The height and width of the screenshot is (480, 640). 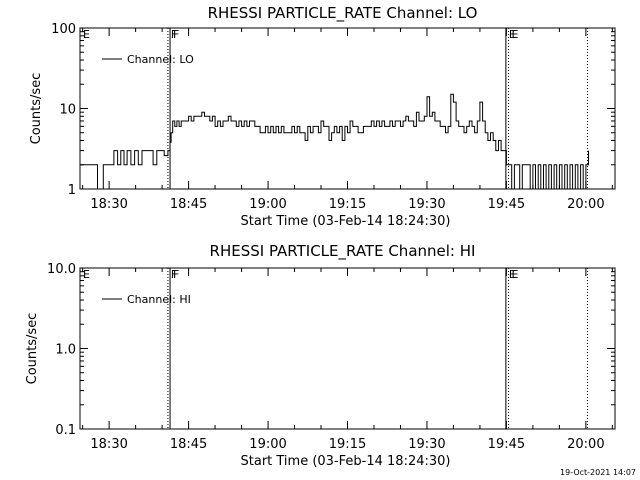 What do you see at coordinates (343, 13) in the screenshot?
I see `chart-title: RHESSI PARTICLE_RATE Channel: LO` at bounding box center [343, 13].